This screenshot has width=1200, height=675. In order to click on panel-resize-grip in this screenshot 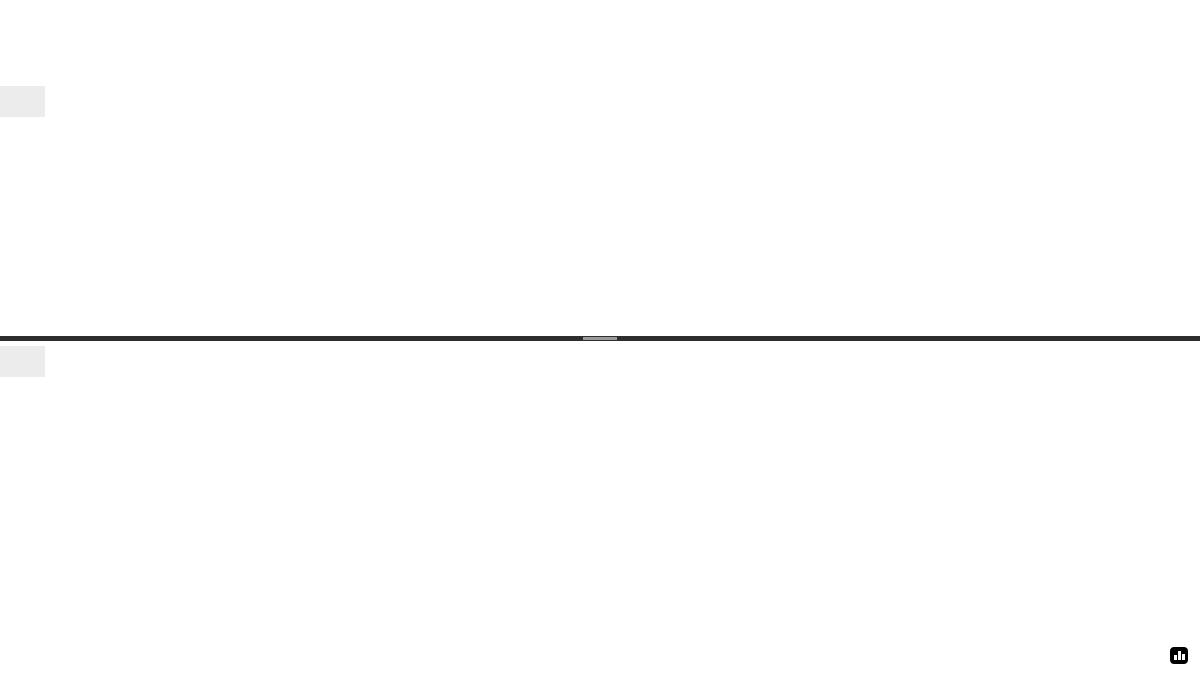, I will do `click(600, 338)`.